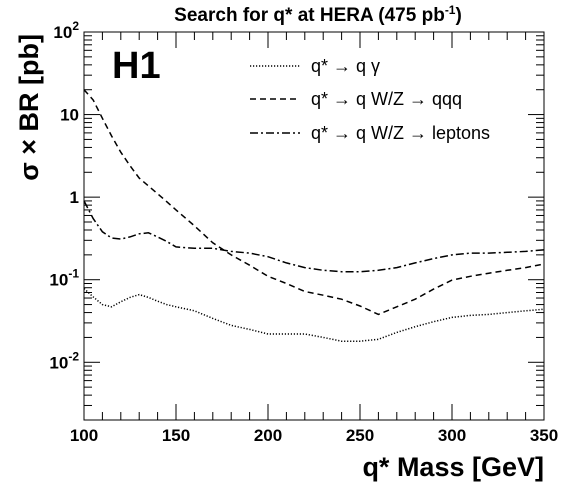  What do you see at coordinates (268, 435) in the screenshot?
I see `x-tick-label: 200` at bounding box center [268, 435].